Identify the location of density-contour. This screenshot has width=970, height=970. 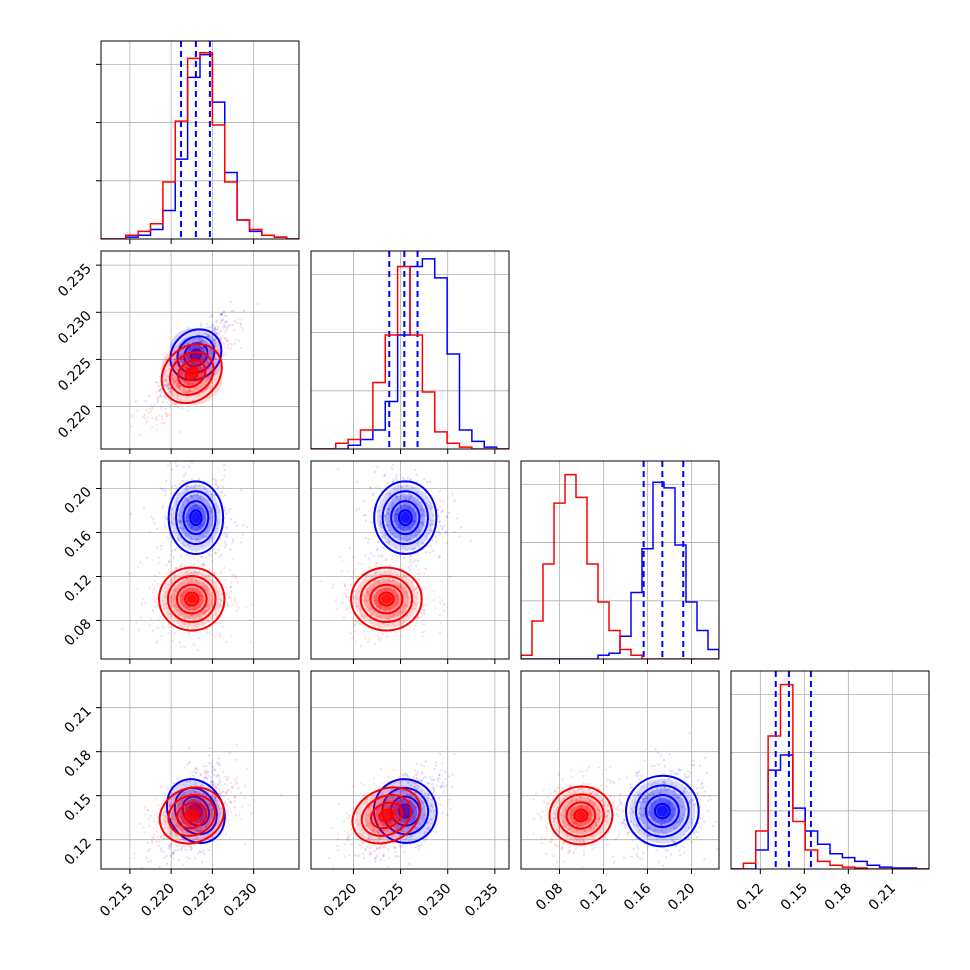
(386, 815).